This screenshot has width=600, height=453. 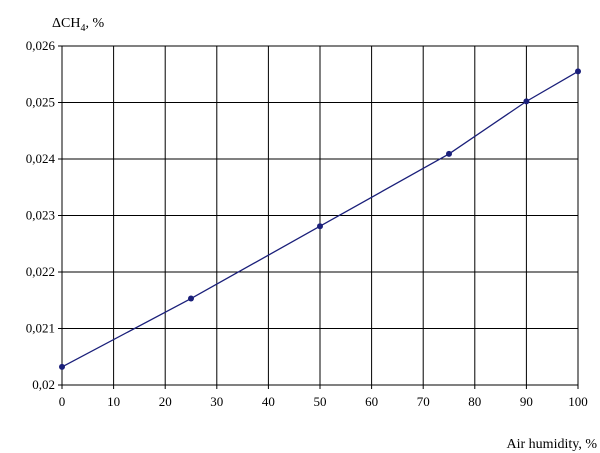 I want to click on x-tick-label: 40, so click(x=268, y=401).